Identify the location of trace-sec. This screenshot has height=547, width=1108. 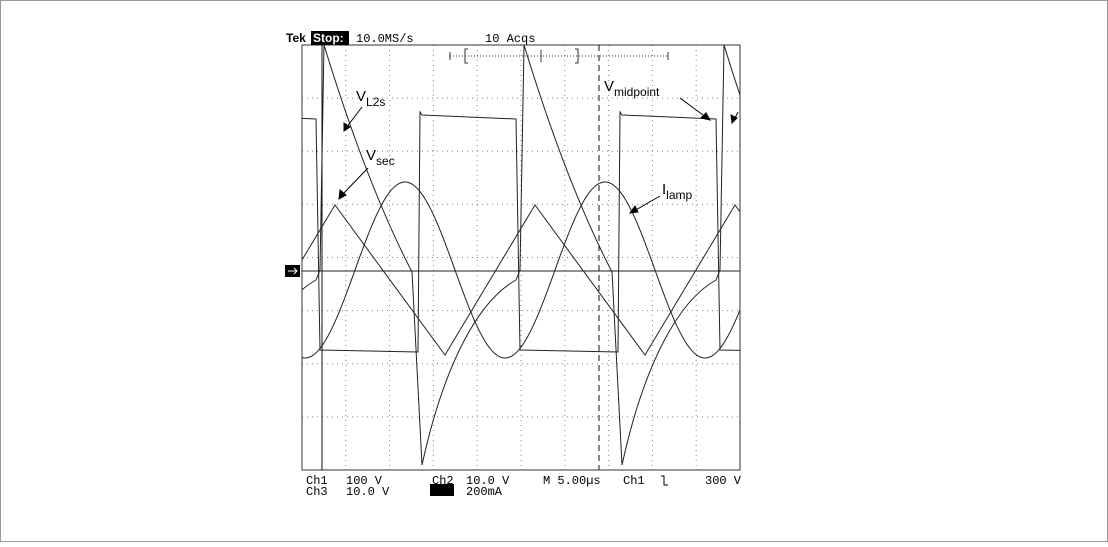
(521, 280).